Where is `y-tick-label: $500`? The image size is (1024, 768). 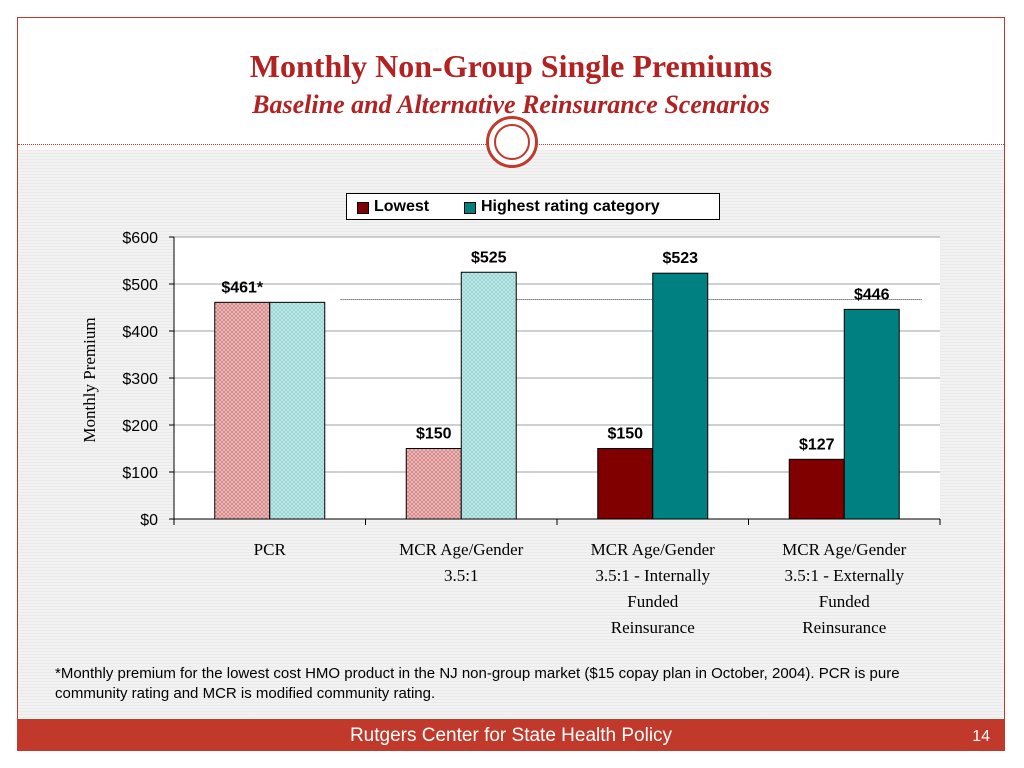
y-tick-label: $500 is located at coordinates (140, 285).